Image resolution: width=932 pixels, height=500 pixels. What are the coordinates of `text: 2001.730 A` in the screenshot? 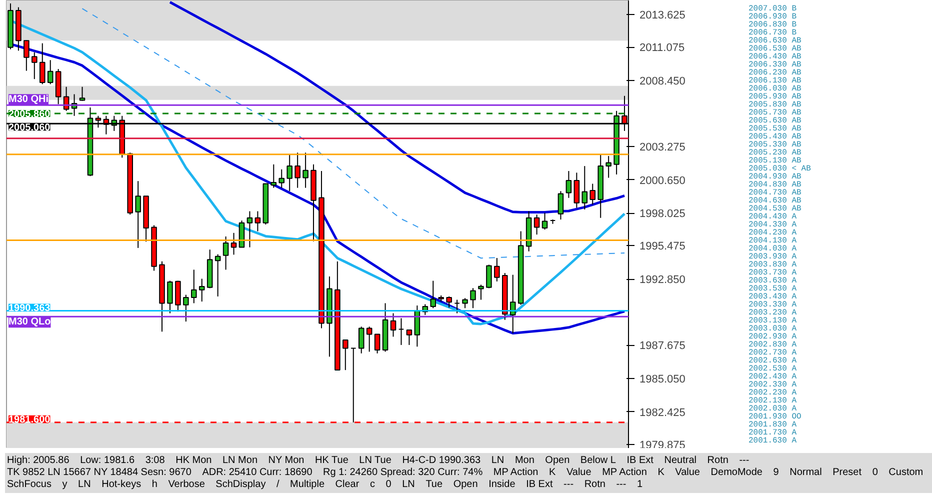 It's located at (772, 433).